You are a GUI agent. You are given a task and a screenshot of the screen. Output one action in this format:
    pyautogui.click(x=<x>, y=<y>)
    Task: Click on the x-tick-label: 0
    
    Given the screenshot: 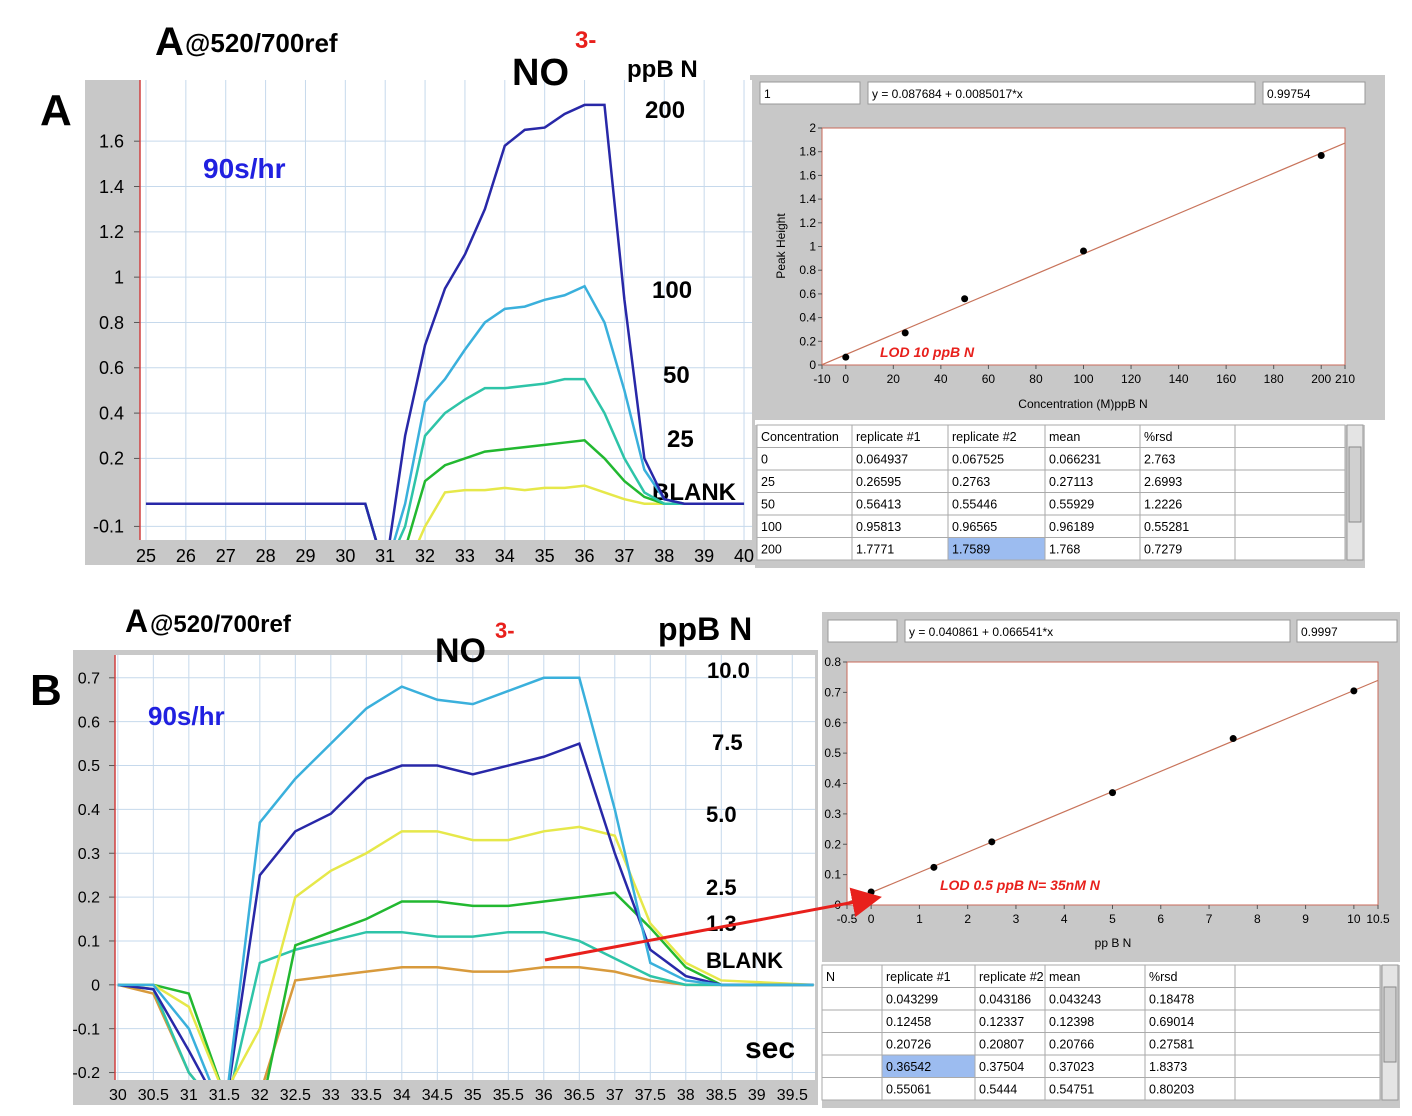 What is the action you would take?
    pyautogui.click(x=845, y=379)
    